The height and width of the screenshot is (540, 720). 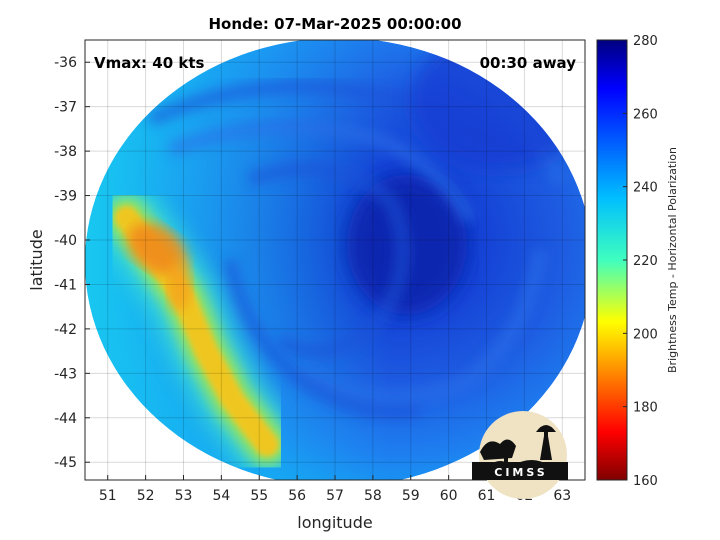 I want to click on x-tick-label: 54, so click(x=221, y=496).